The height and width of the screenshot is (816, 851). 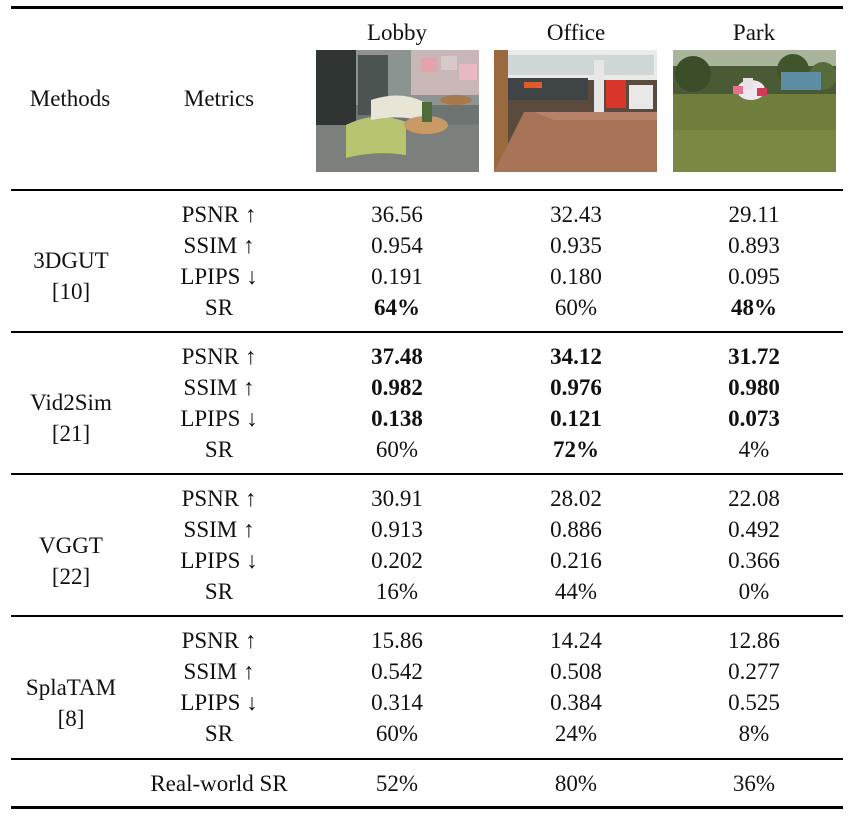 What do you see at coordinates (754, 591) in the screenshot?
I see `cell-park: 0%` at bounding box center [754, 591].